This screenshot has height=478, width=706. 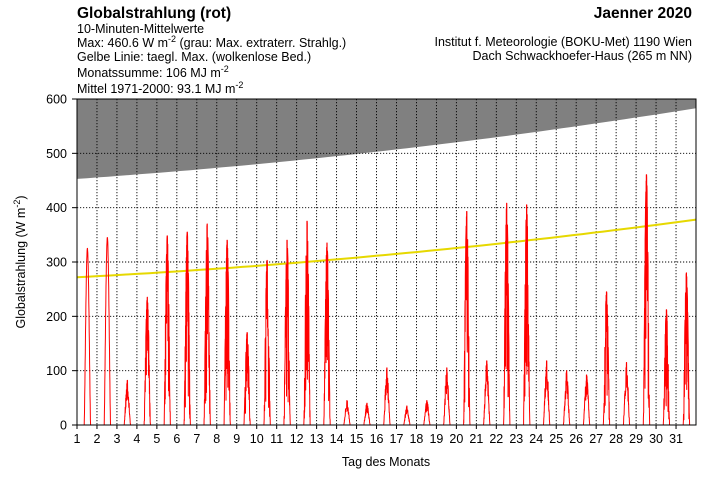 What do you see at coordinates (276, 439) in the screenshot?
I see `x-tick-label: 11` at bounding box center [276, 439].